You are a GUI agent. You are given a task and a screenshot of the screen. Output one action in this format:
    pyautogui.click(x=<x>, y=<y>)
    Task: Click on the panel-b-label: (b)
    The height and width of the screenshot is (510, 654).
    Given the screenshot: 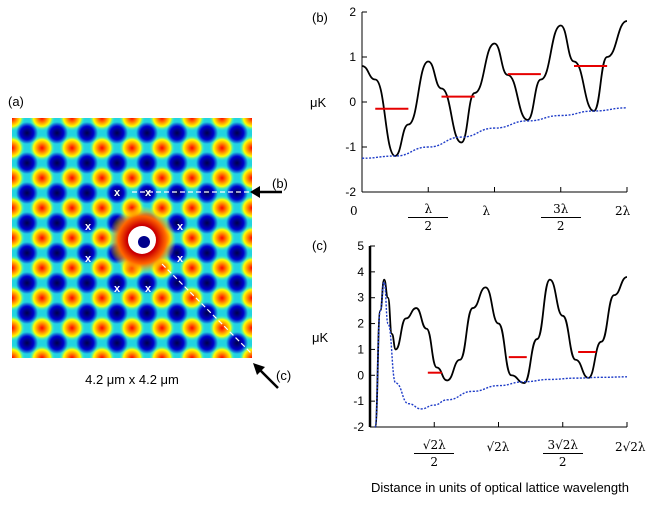 What is the action you would take?
    pyautogui.click(x=320, y=17)
    